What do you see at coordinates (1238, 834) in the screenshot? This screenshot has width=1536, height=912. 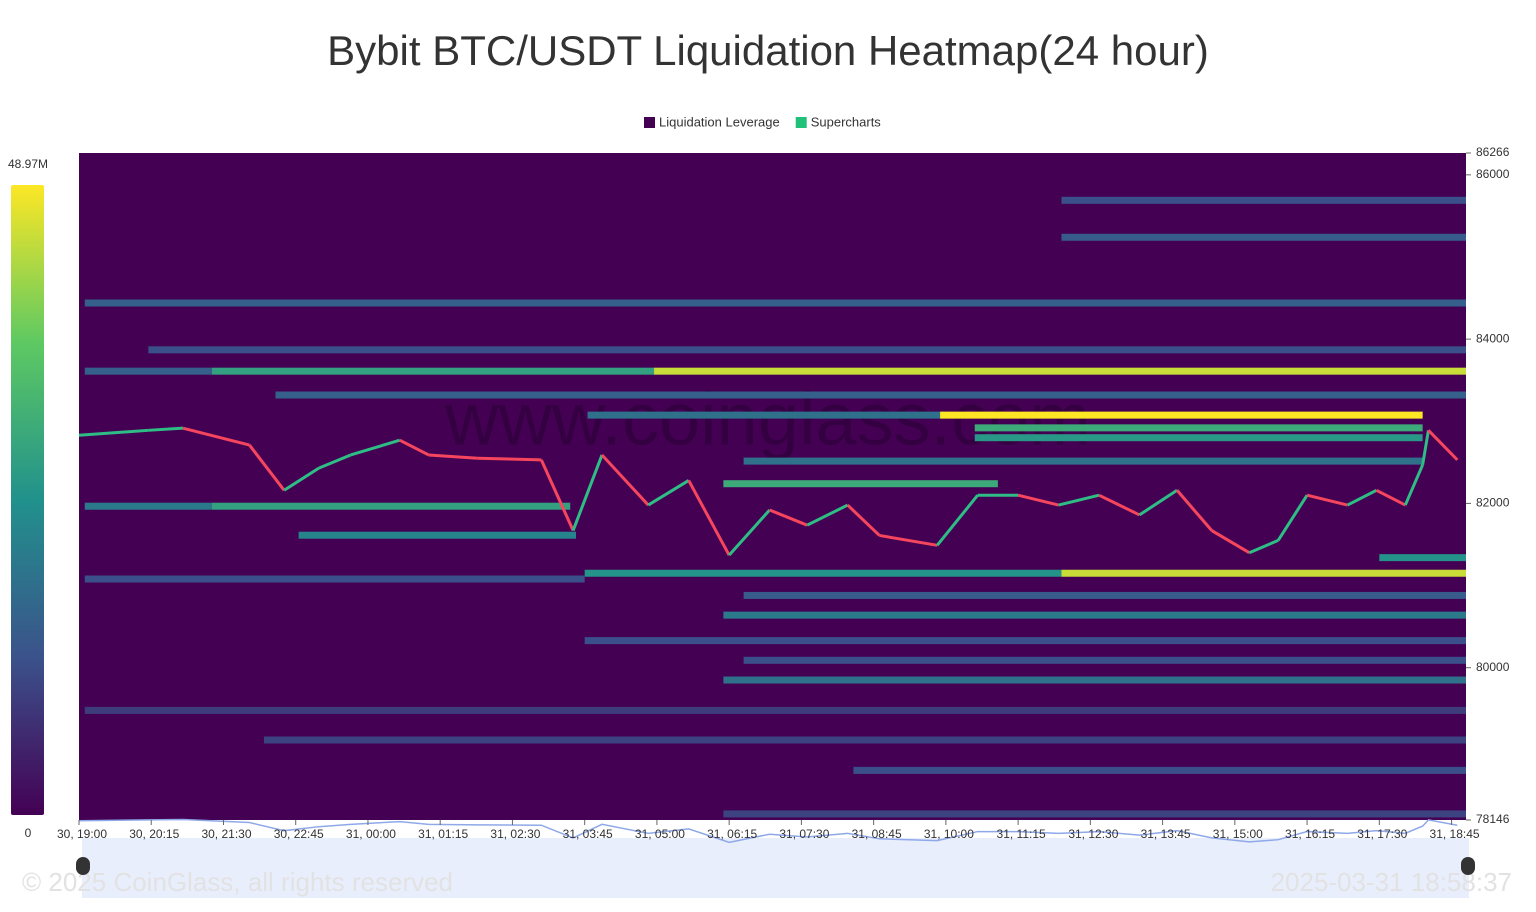 I see `x-tick-label: 31, 15:00` at bounding box center [1238, 834].